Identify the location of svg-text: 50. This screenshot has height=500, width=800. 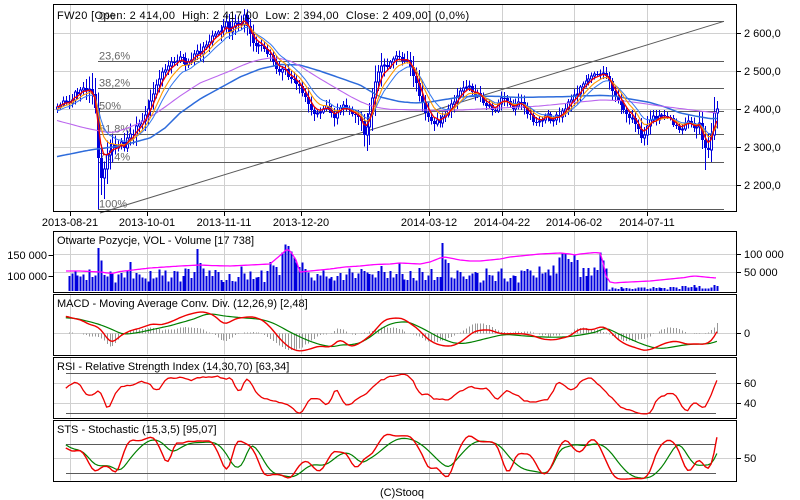
(750, 459).